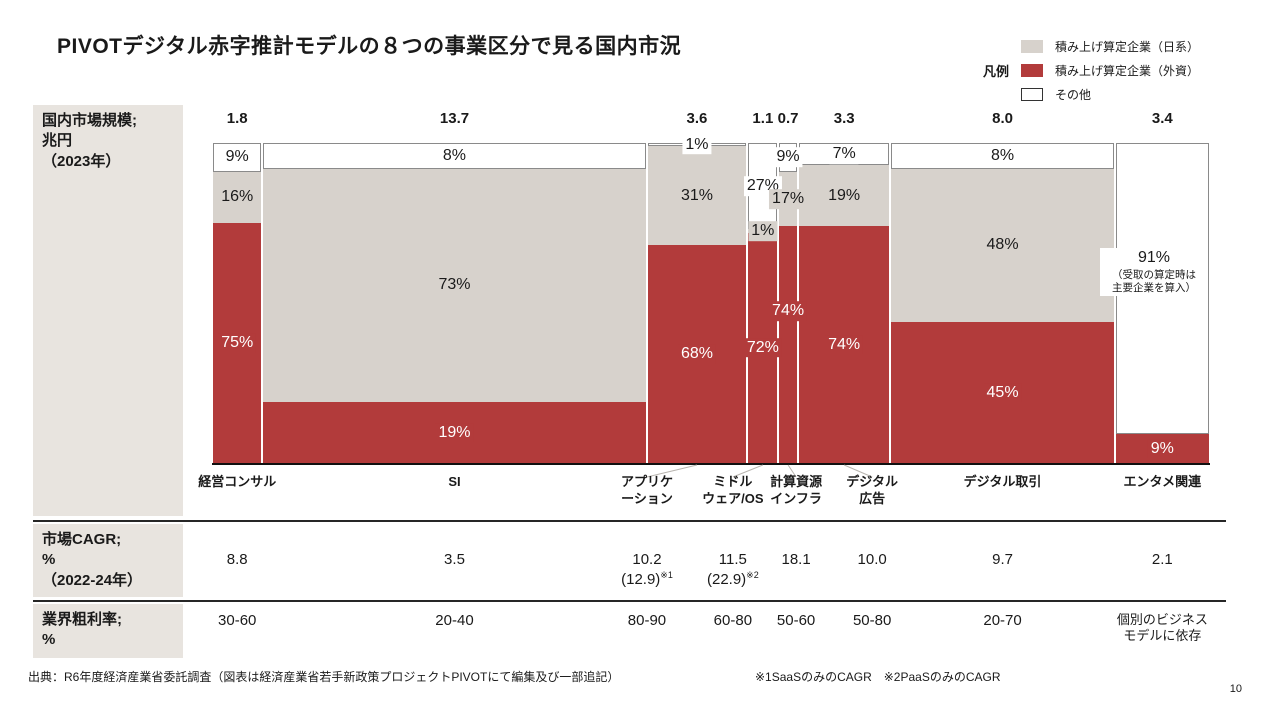 The height and width of the screenshot is (720, 1280). Describe the element at coordinates (237, 197) in the screenshot. I see `segment-domestic-label: 16%` at that location.